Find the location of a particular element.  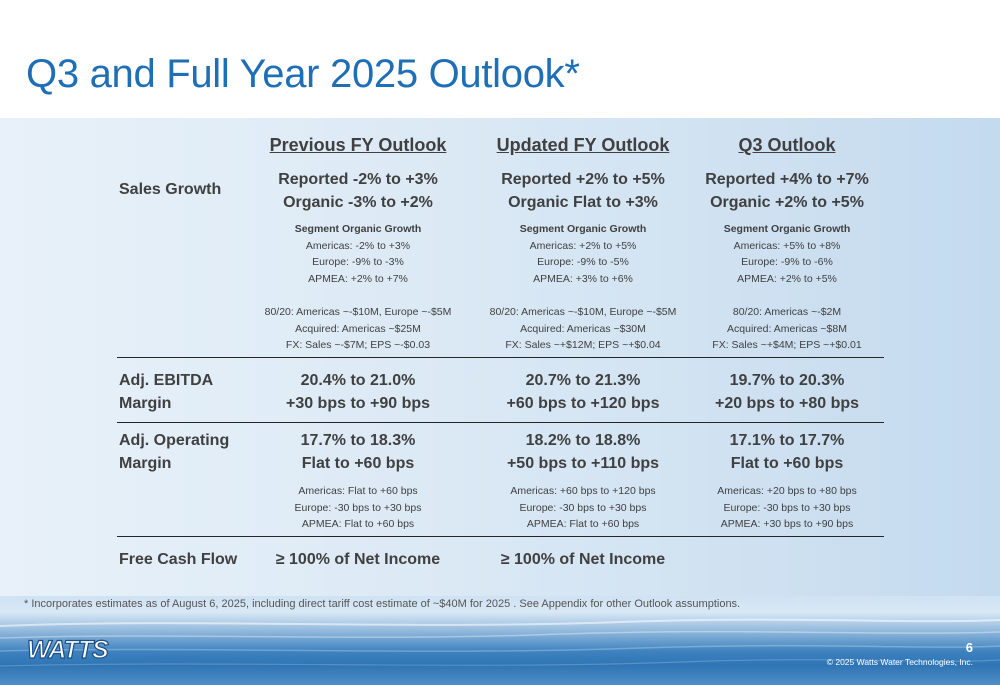

segment-line: APMEA: +3% to +6% is located at coordinates (583, 278).